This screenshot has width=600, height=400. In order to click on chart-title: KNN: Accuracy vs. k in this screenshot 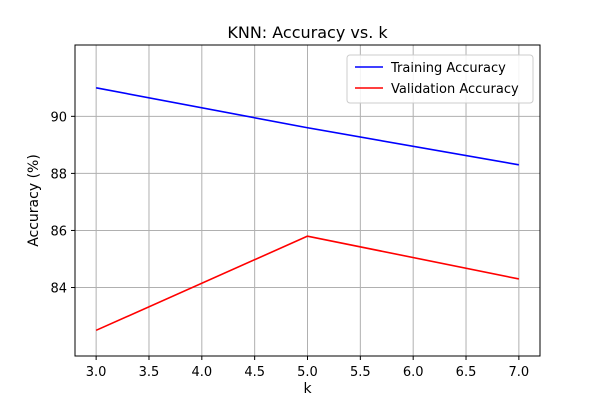, I will do `click(307, 32)`.